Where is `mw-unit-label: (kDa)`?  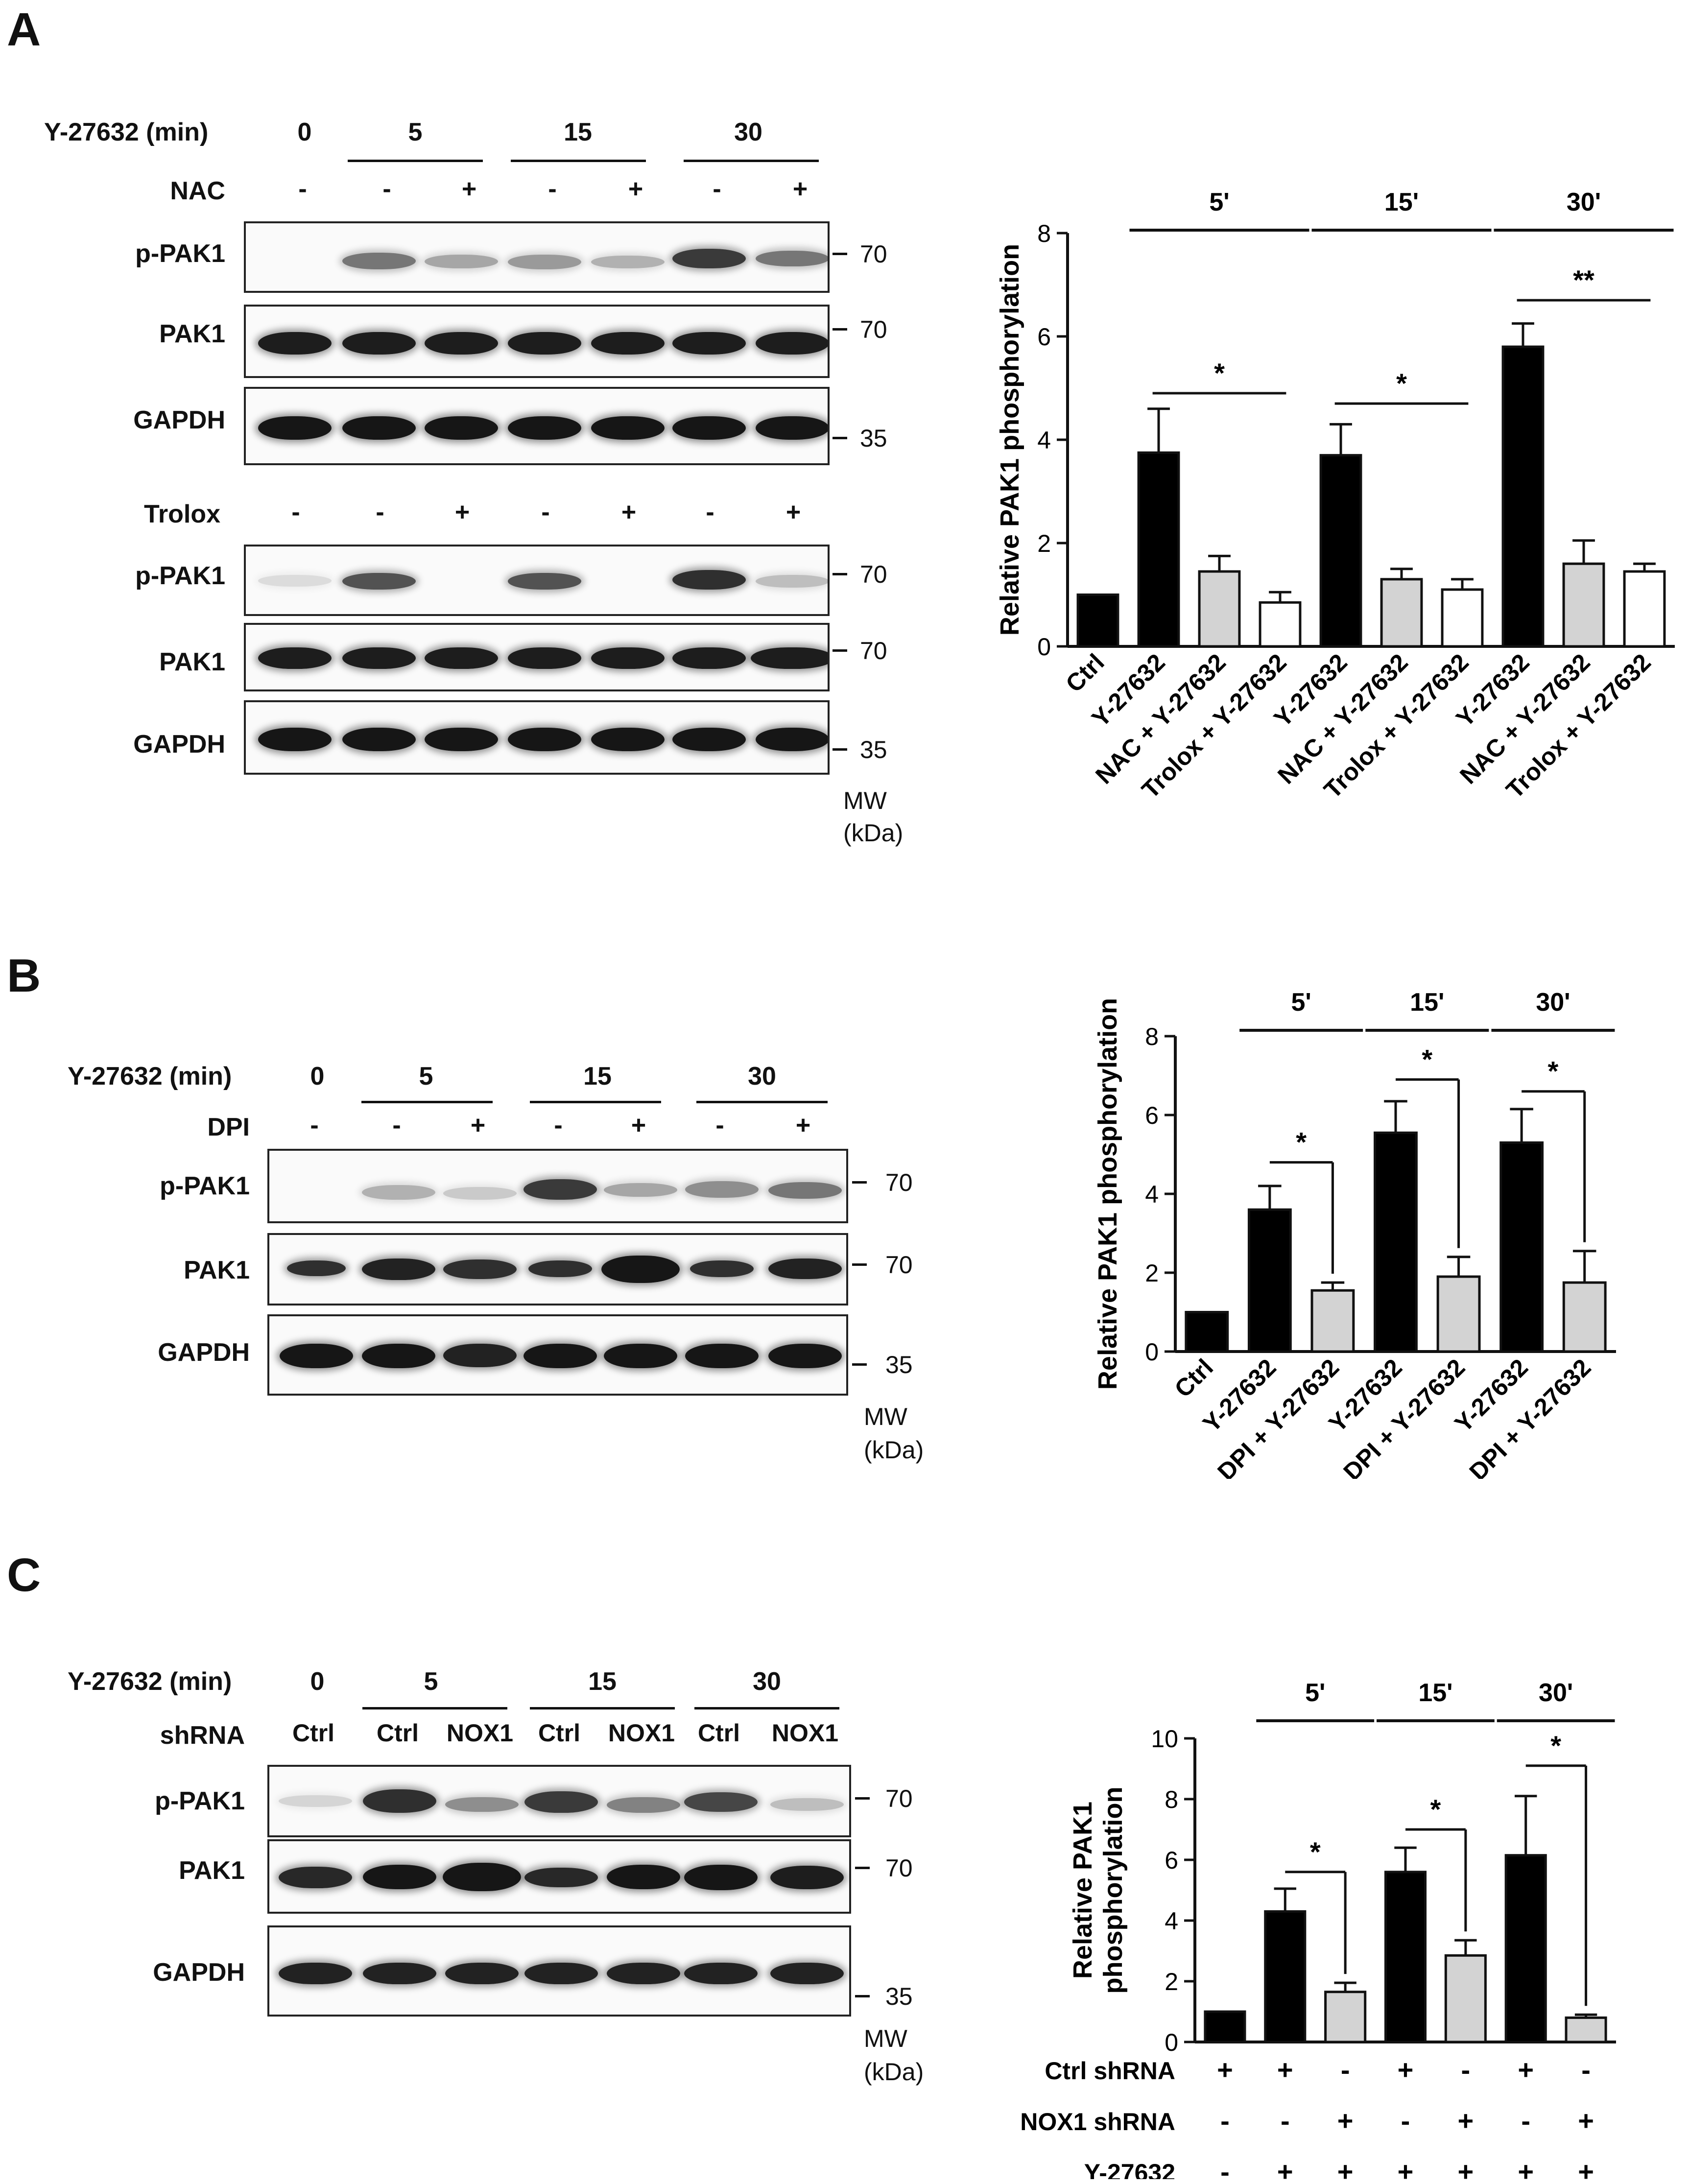
mw-unit-label: (kDa) is located at coordinates (894, 2072).